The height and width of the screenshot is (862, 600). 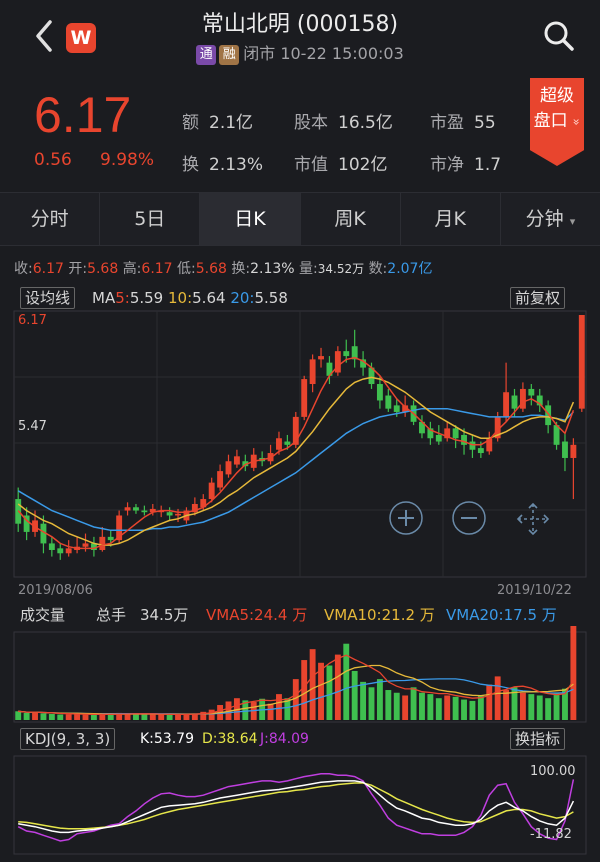 What do you see at coordinates (32, 320) in the screenshot?
I see `y-axis-high-label: 6.17` at bounding box center [32, 320].